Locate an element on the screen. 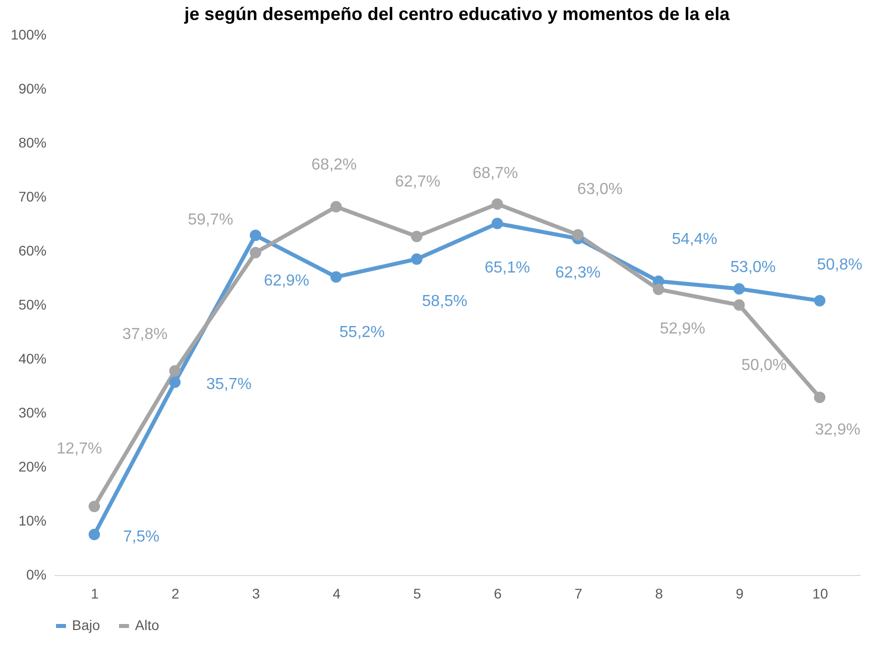 This screenshot has width=883, height=648. data-label: 65,1% is located at coordinates (507, 267).